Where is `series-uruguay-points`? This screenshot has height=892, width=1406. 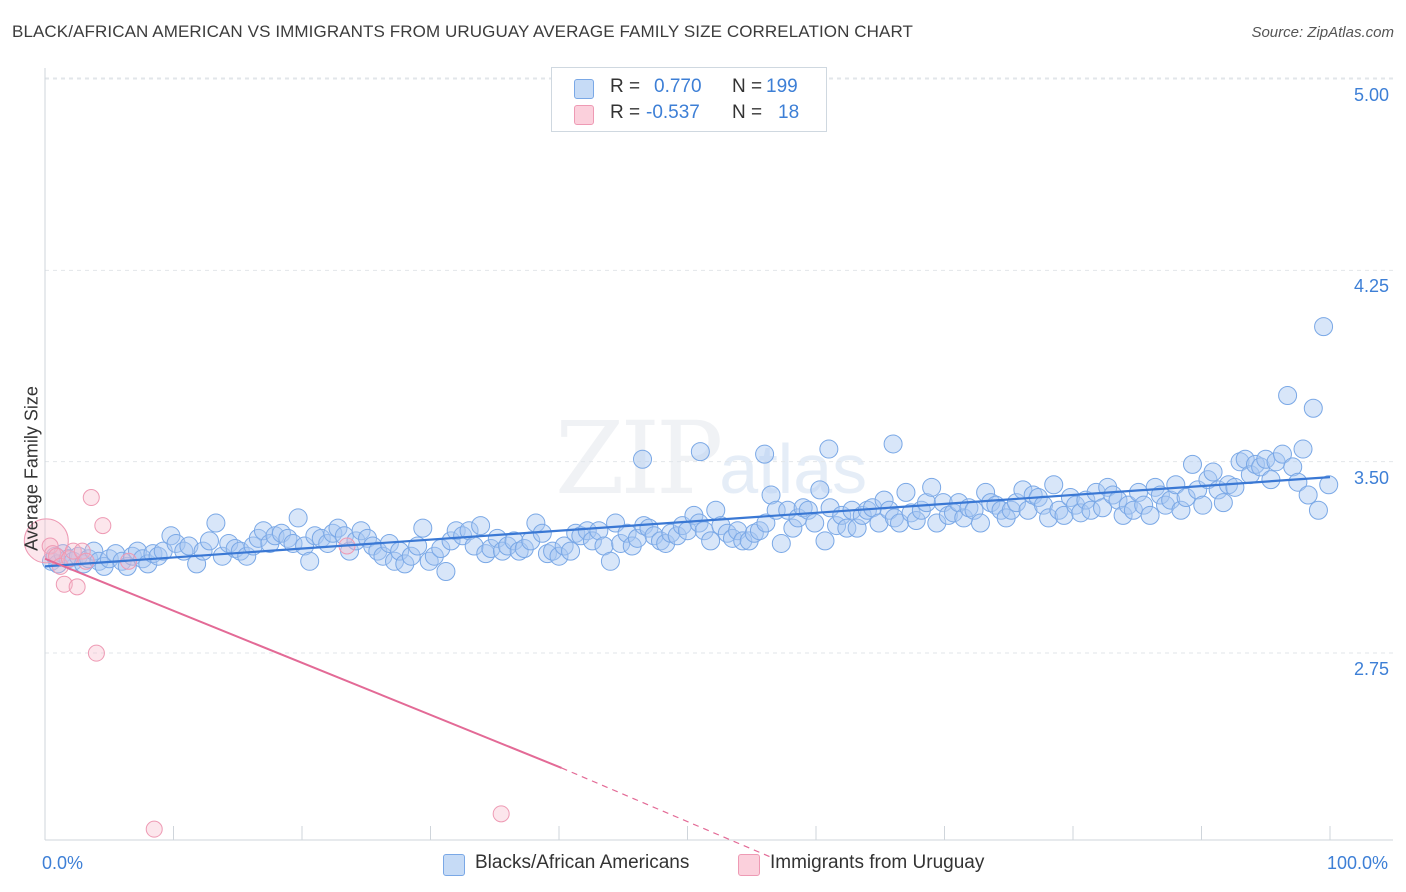 series-uruguay-points is located at coordinates (266, 663).